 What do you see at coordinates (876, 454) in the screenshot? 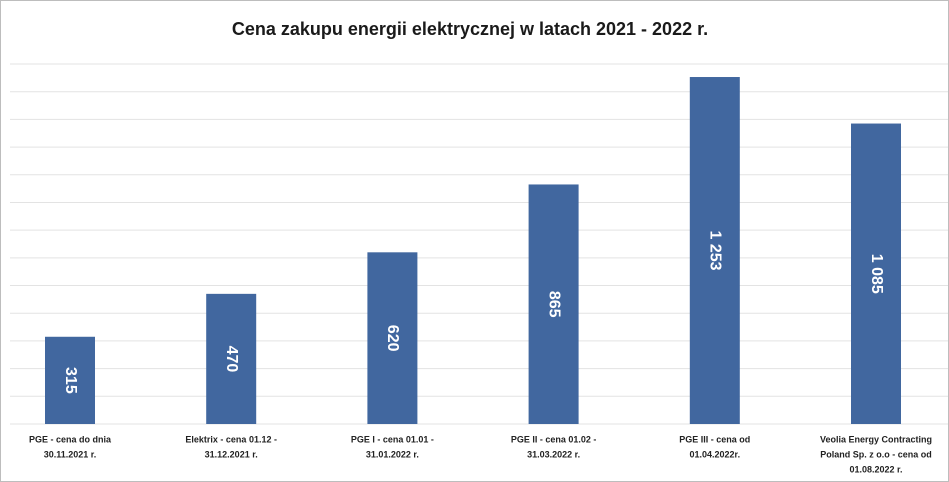
I see `x-tick-label: Poland Sp. z o.o - cena od` at bounding box center [876, 454].